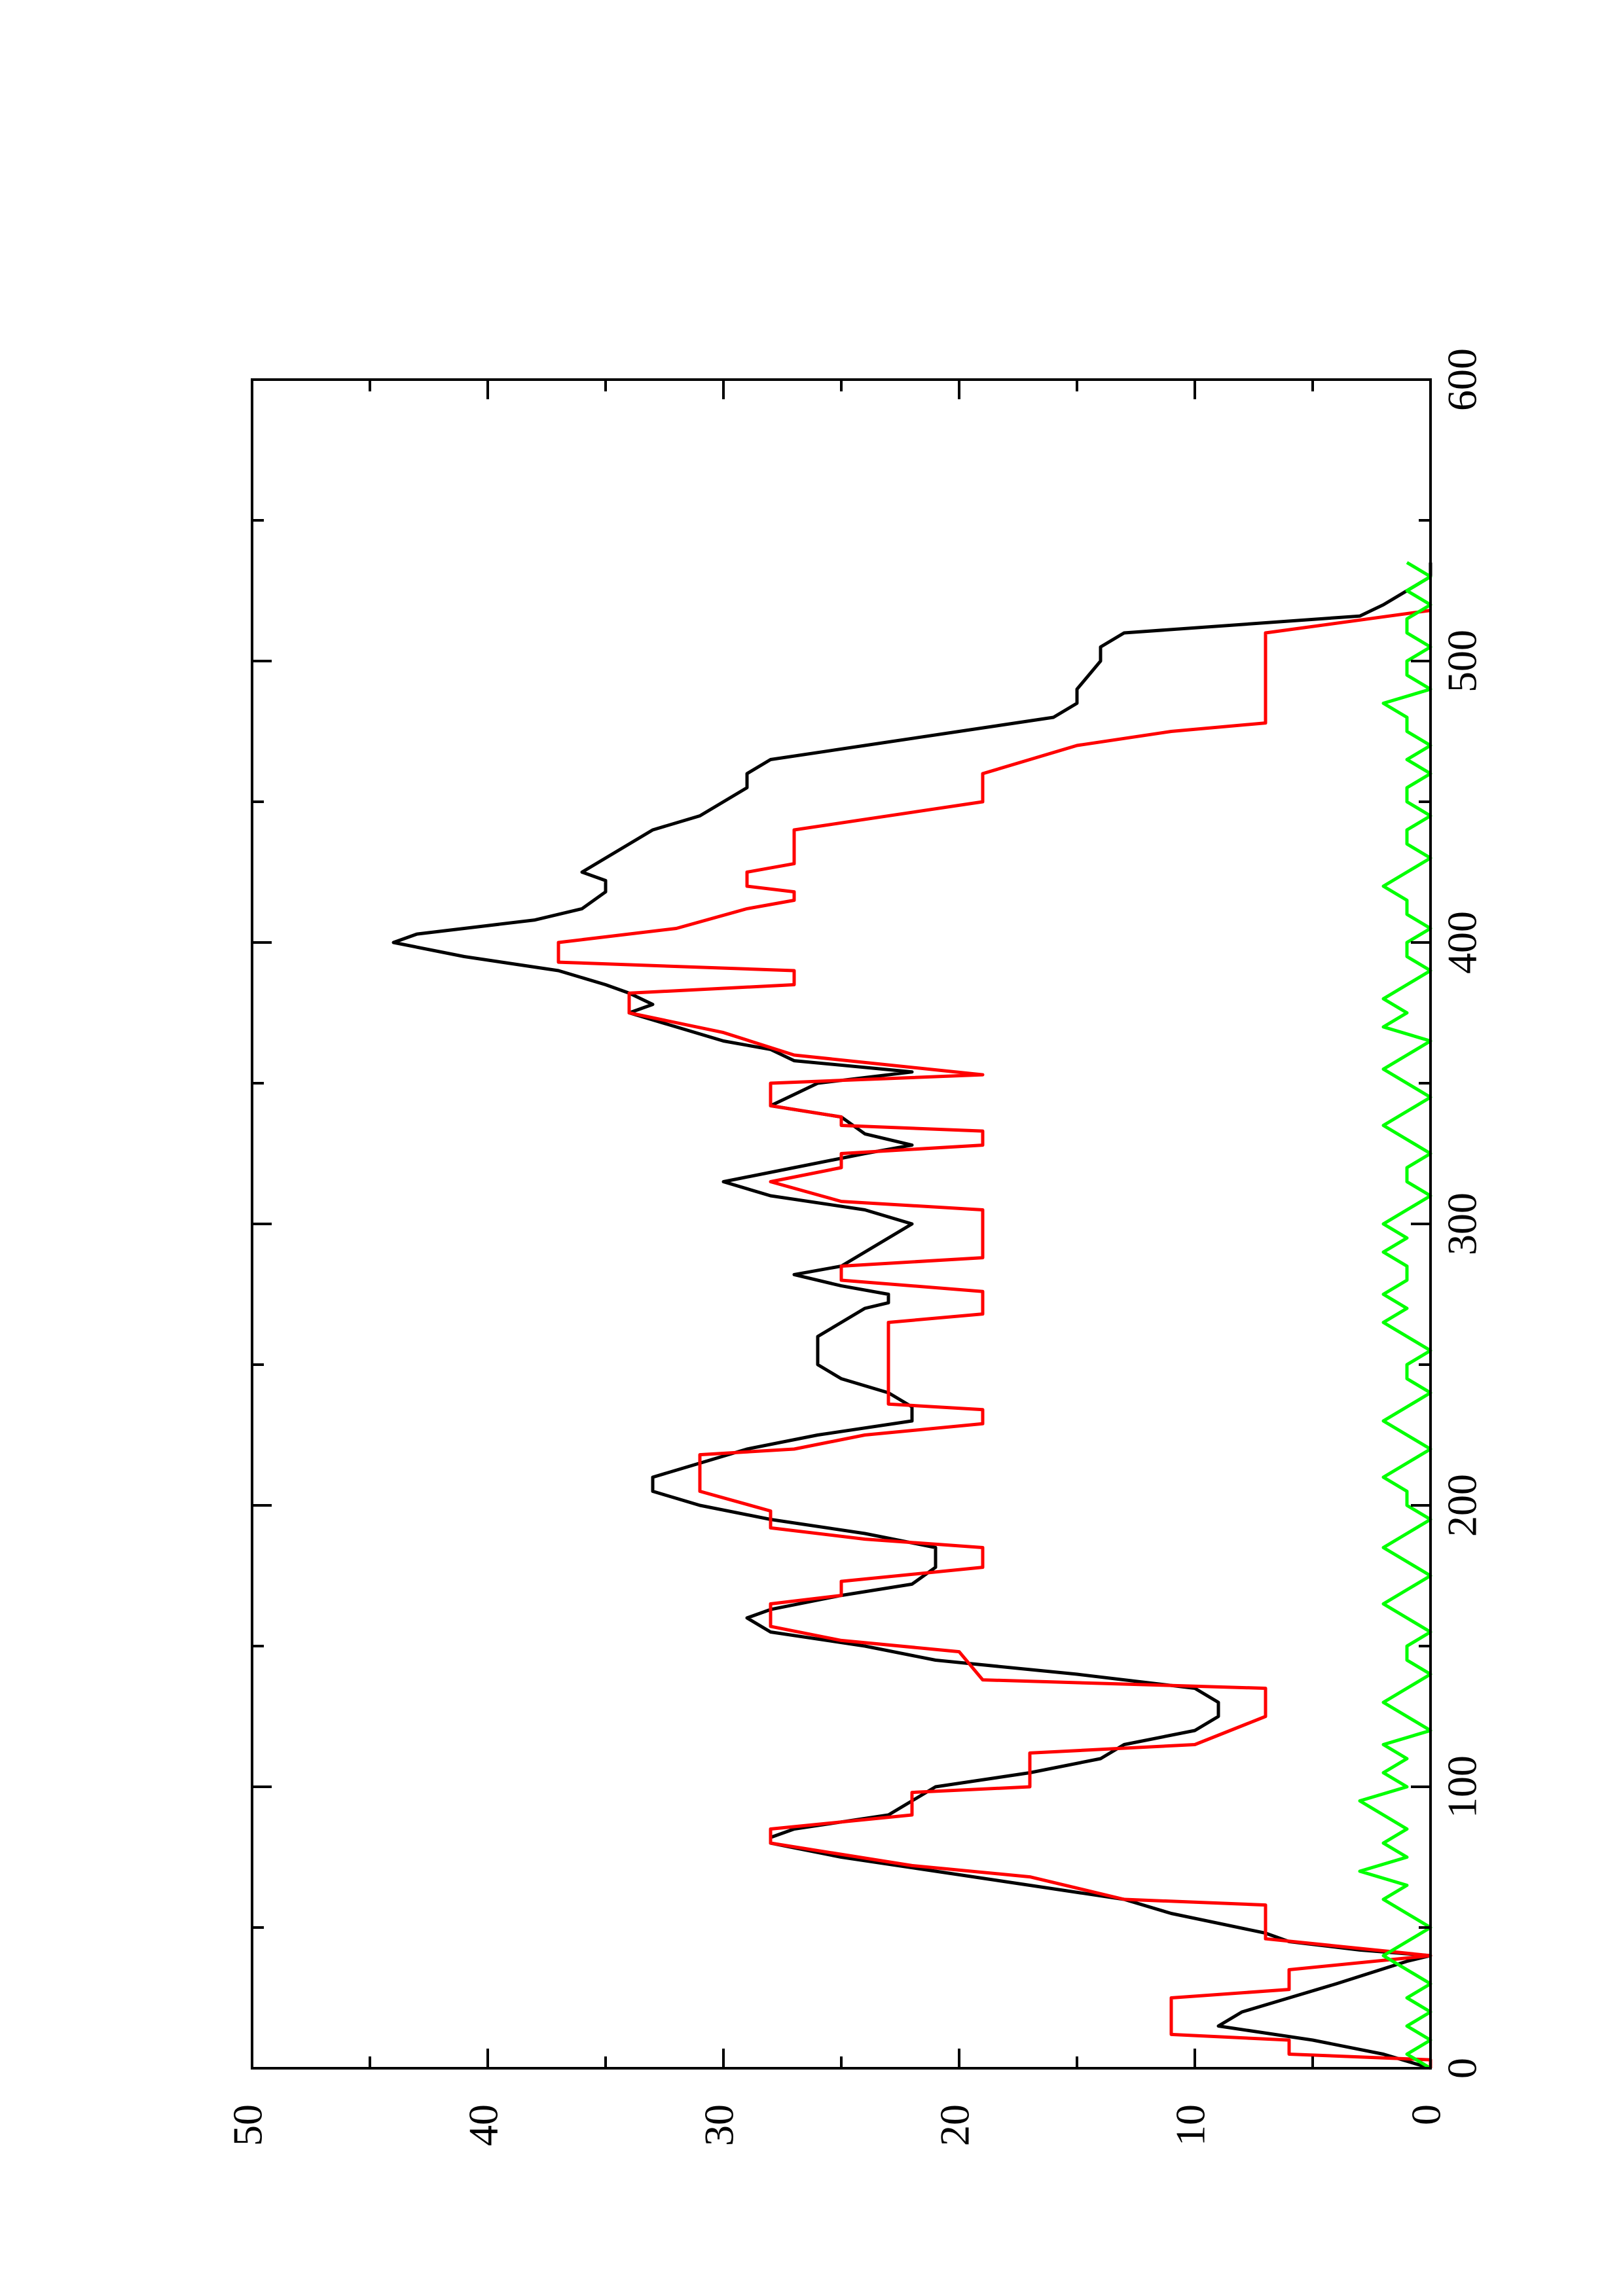 The width and height of the screenshot is (1623, 2296). Describe the element at coordinates (1190, 2125) in the screenshot. I see `y-tick-label: 10` at that location.